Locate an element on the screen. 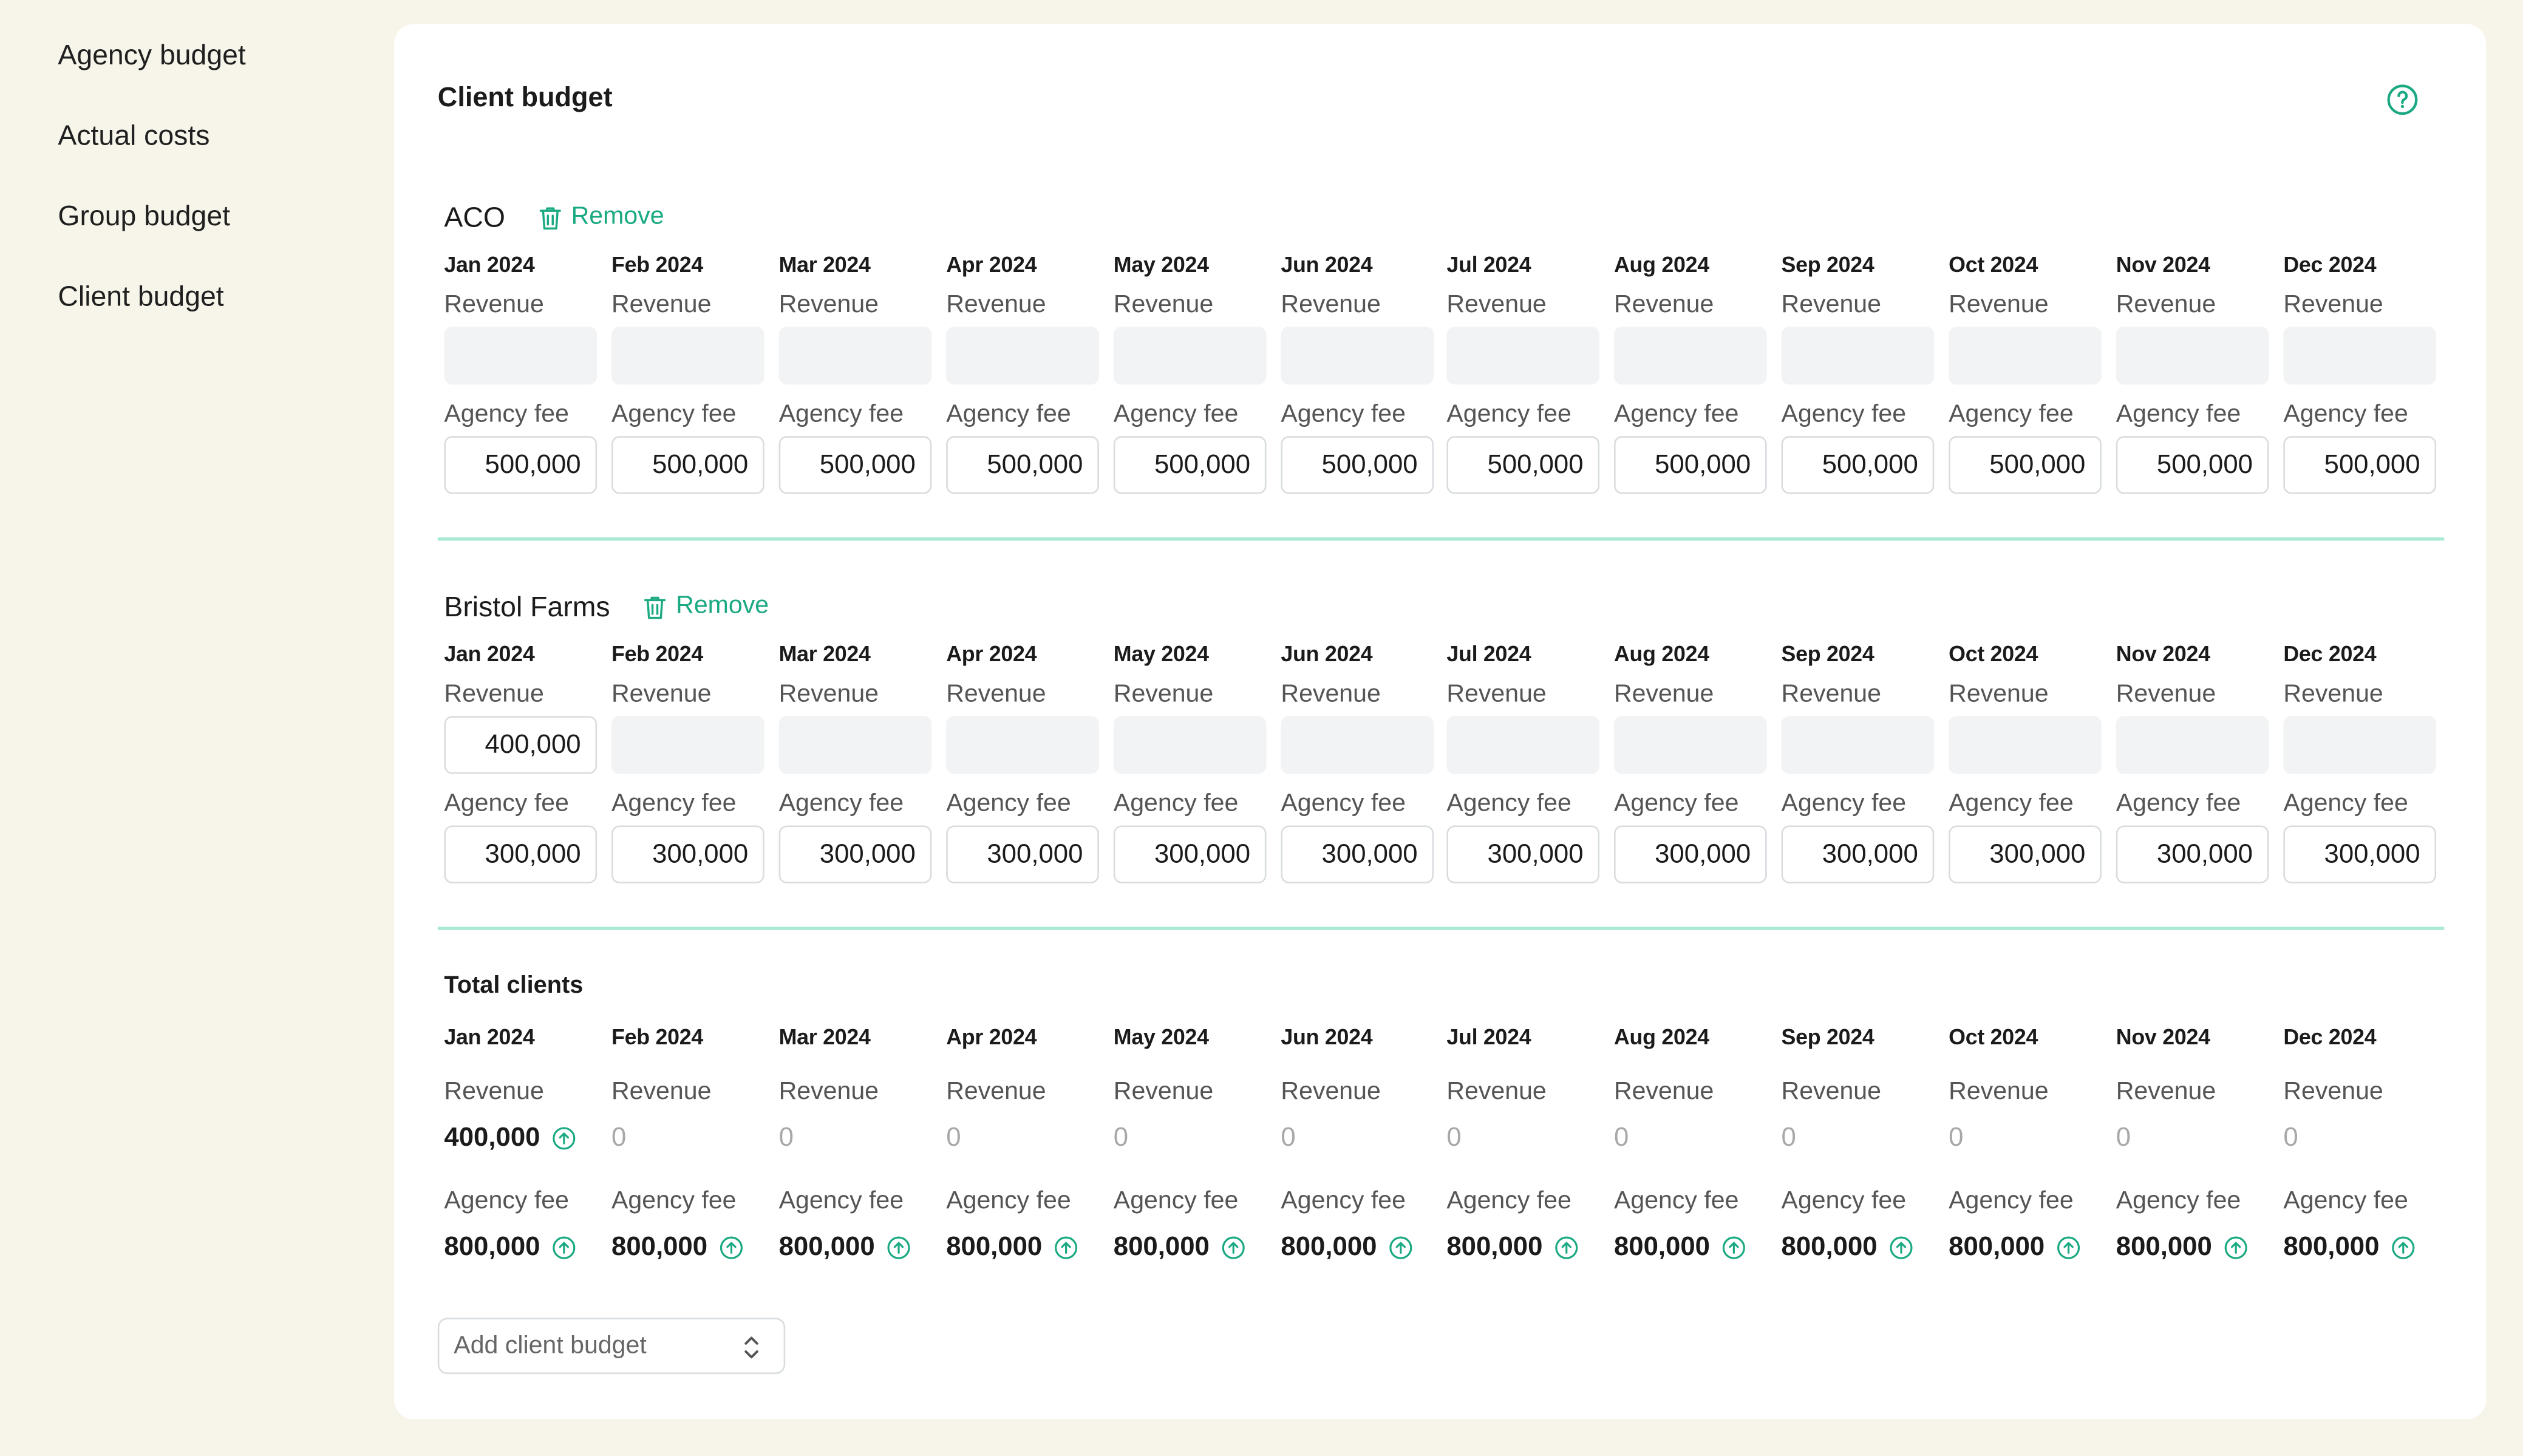  total-revenue: 400,000 is located at coordinates (509, 1138).